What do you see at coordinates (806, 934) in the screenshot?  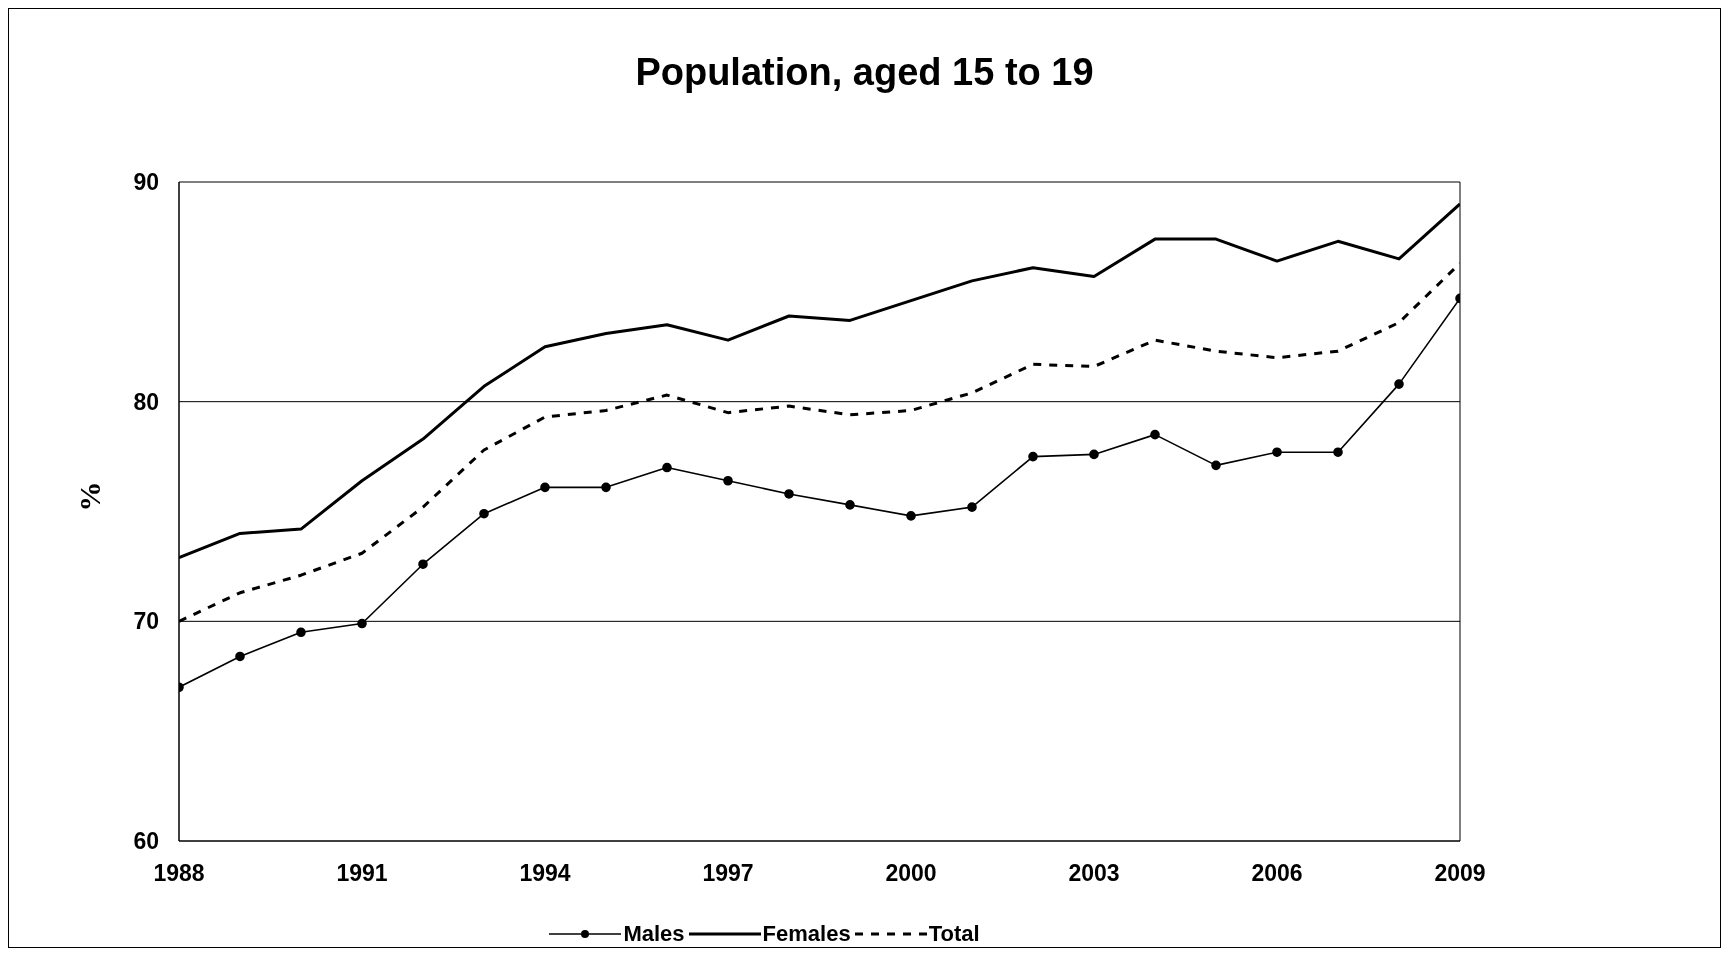 I see `legend-label: Females` at bounding box center [806, 934].